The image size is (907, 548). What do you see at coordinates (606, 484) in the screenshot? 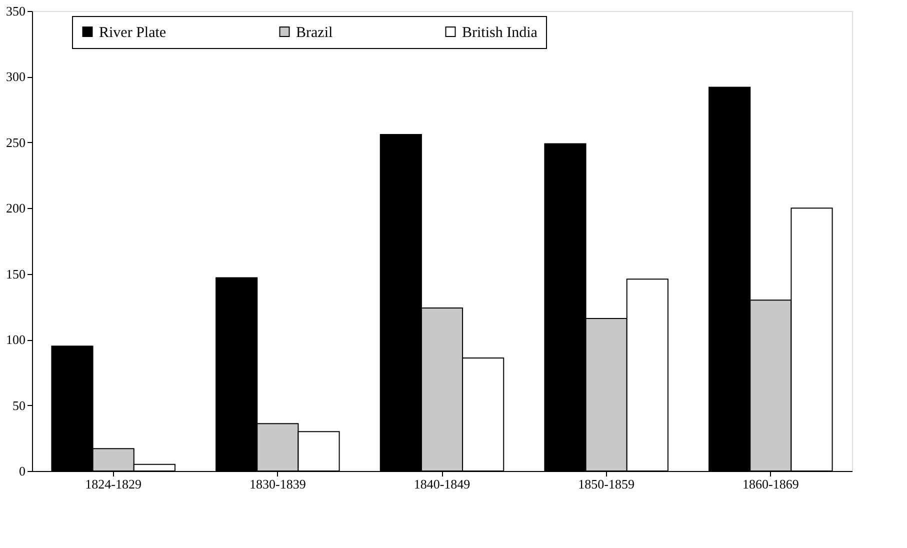
I see `x-tick-label: 1850-1859` at bounding box center [606, 484].